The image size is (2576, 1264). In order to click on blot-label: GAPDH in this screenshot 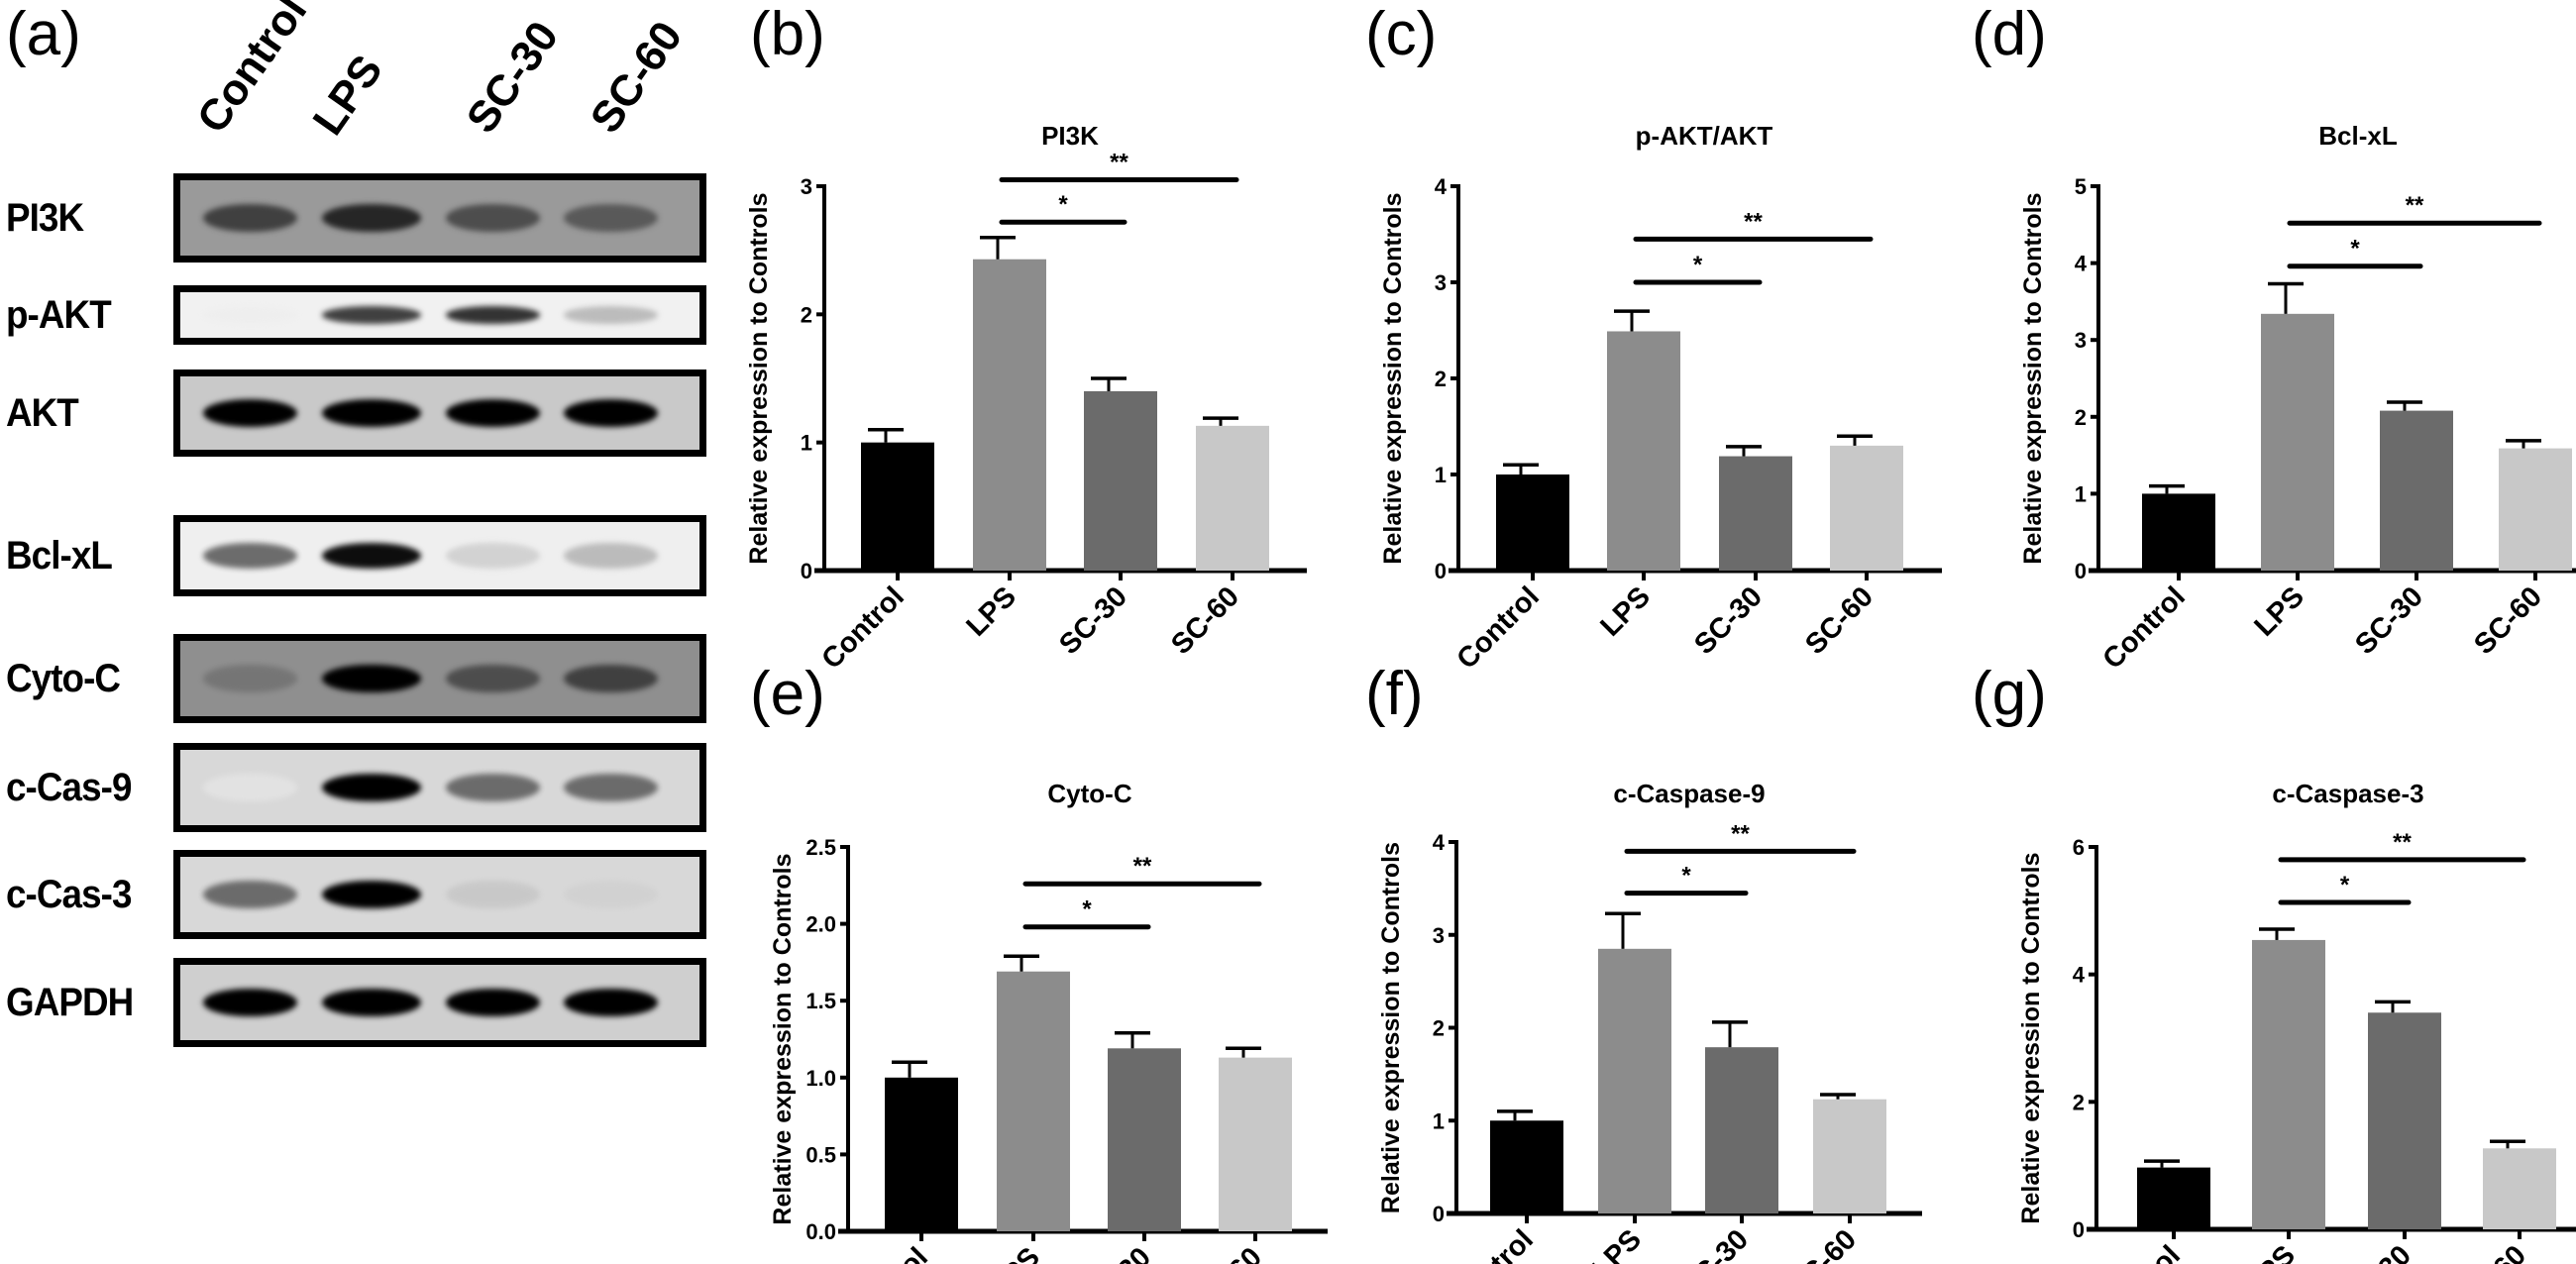, I will do `click(70, 1002)`.